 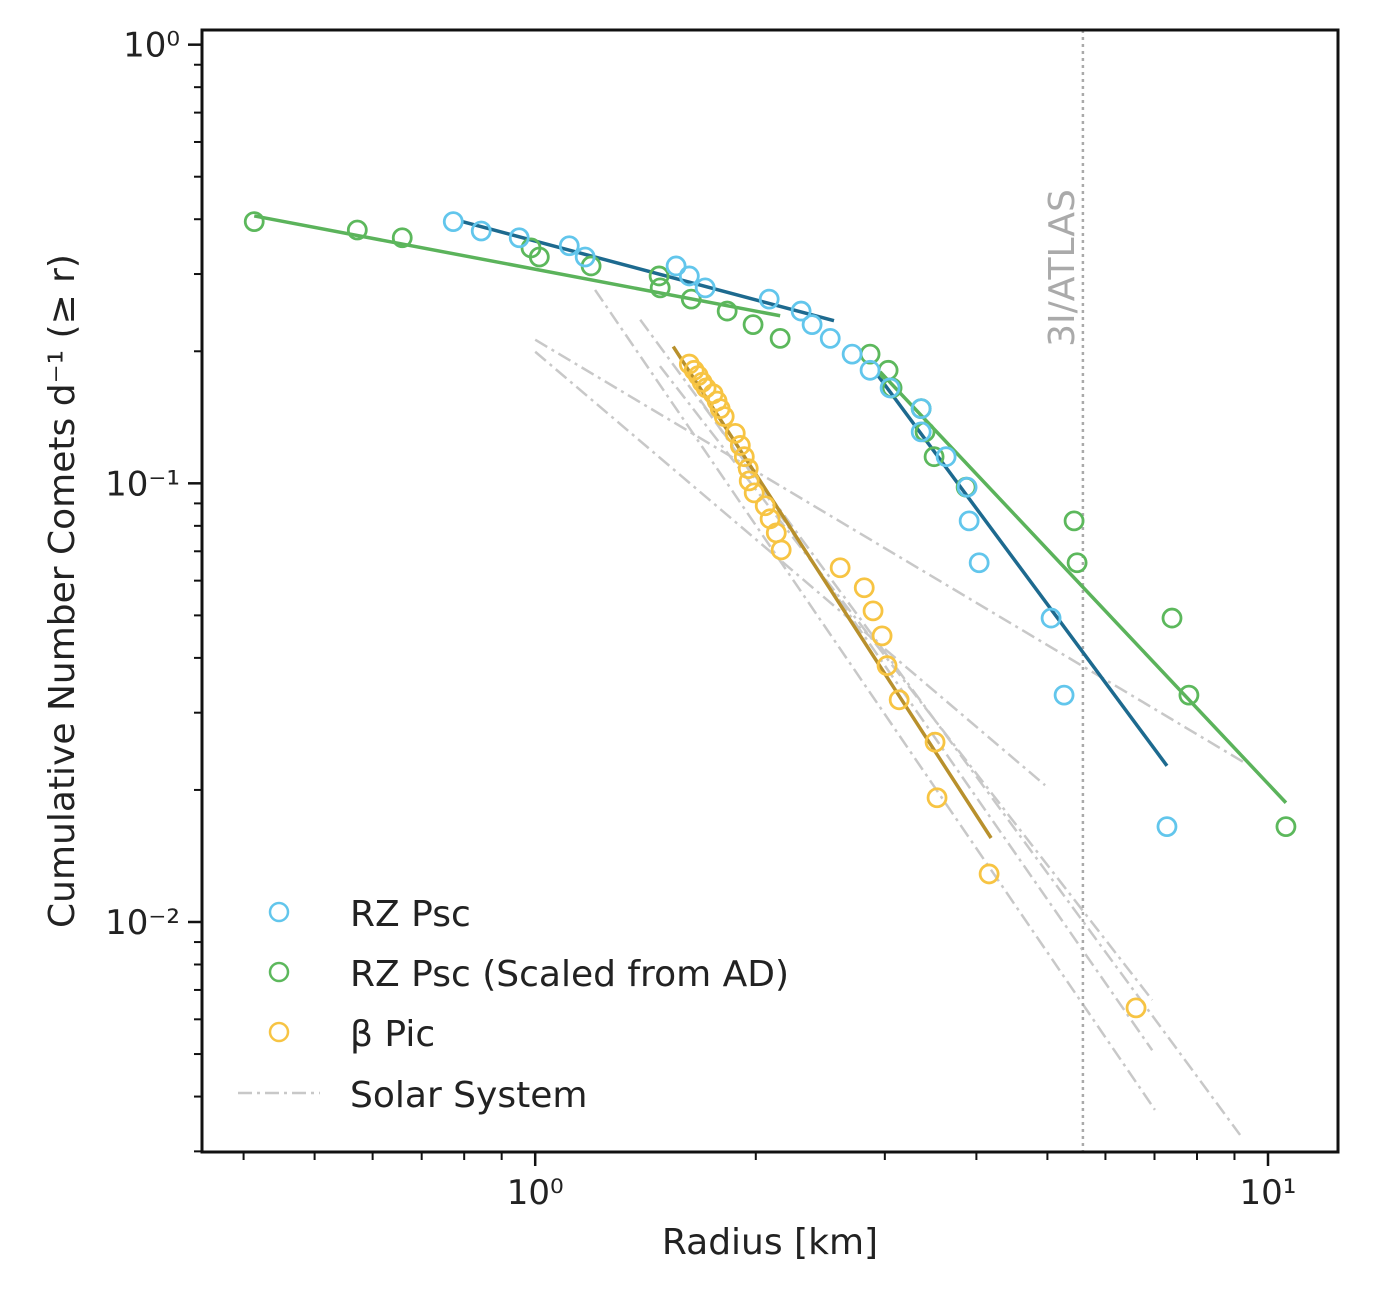 I want to click on legend-label-rz-psc-scaled: RZ Psc (Scaled from AD), so click(x=569, y=974).